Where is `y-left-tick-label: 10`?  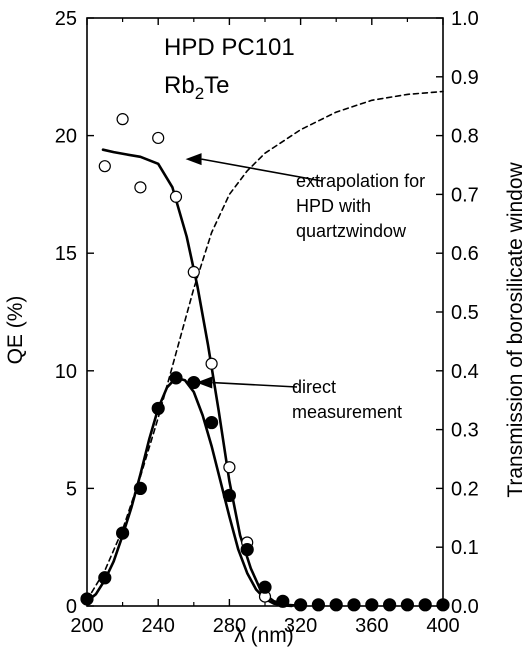 y-left-tick-label: 10 is located at coordinates (66, 372).